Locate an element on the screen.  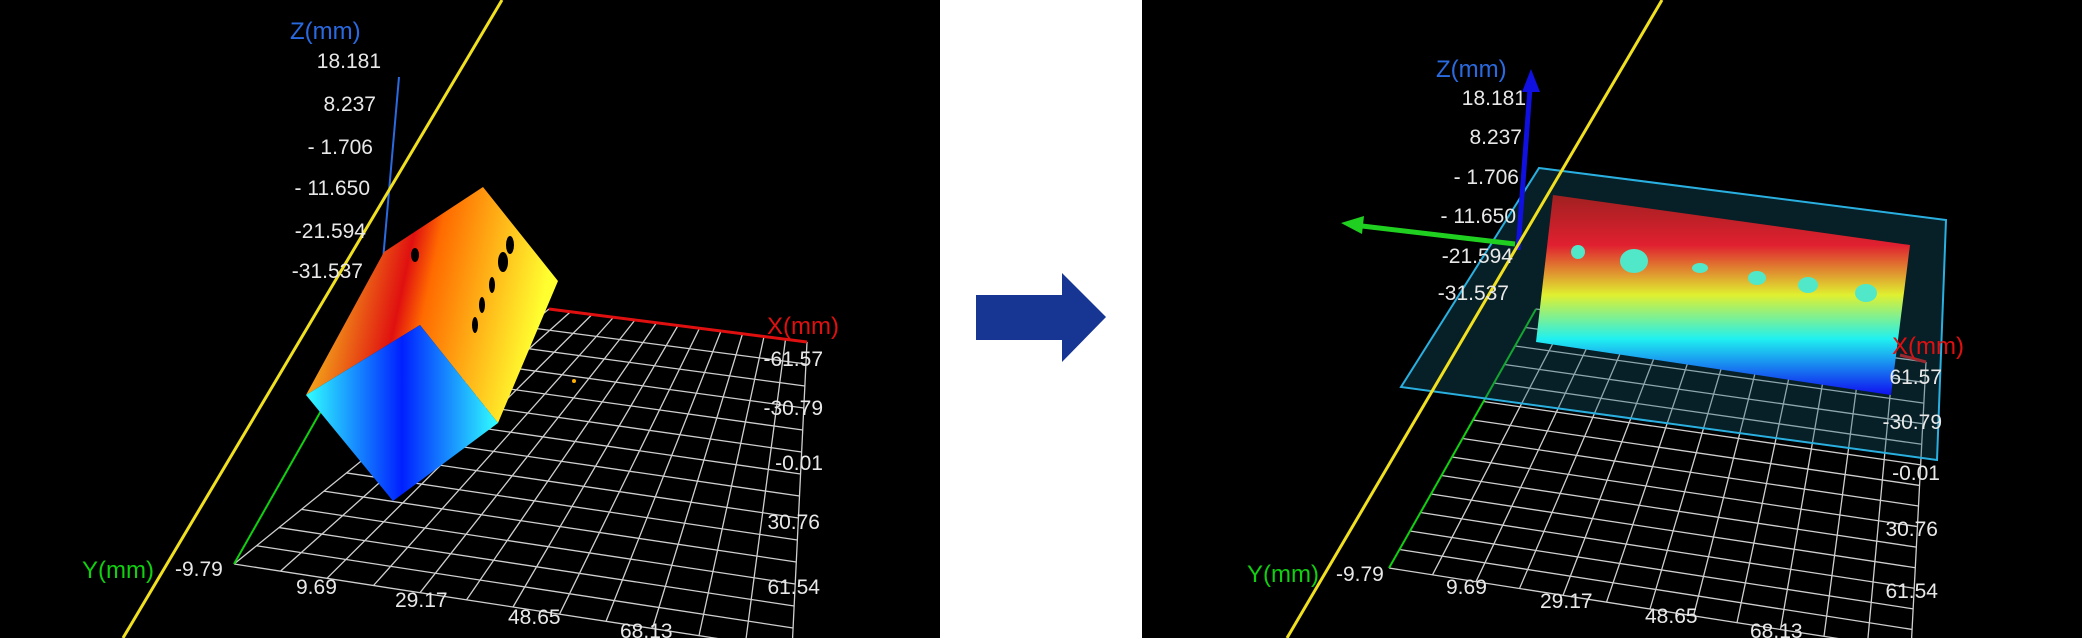
right-arrow-icon is located at coordinates (1041, 317).